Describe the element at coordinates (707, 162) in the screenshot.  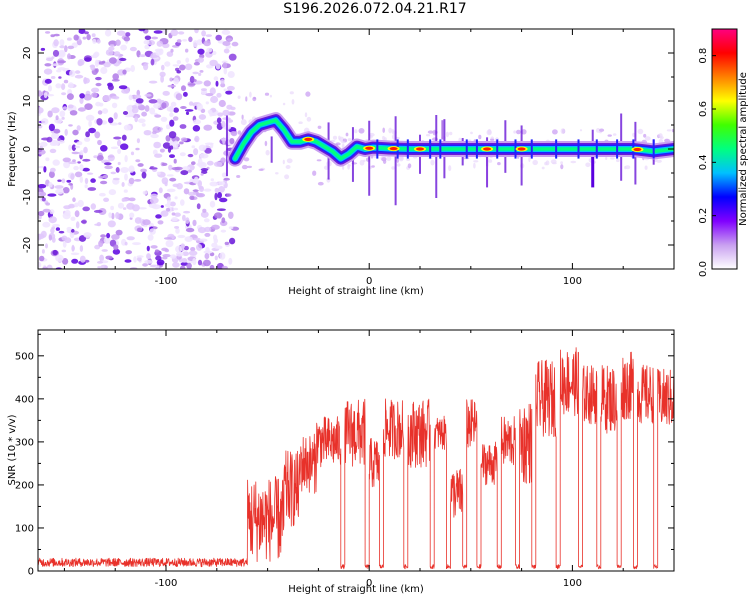
I see `colorbar-ticks: 0.0 0.2 0.4 0.6 0.8` at that location.